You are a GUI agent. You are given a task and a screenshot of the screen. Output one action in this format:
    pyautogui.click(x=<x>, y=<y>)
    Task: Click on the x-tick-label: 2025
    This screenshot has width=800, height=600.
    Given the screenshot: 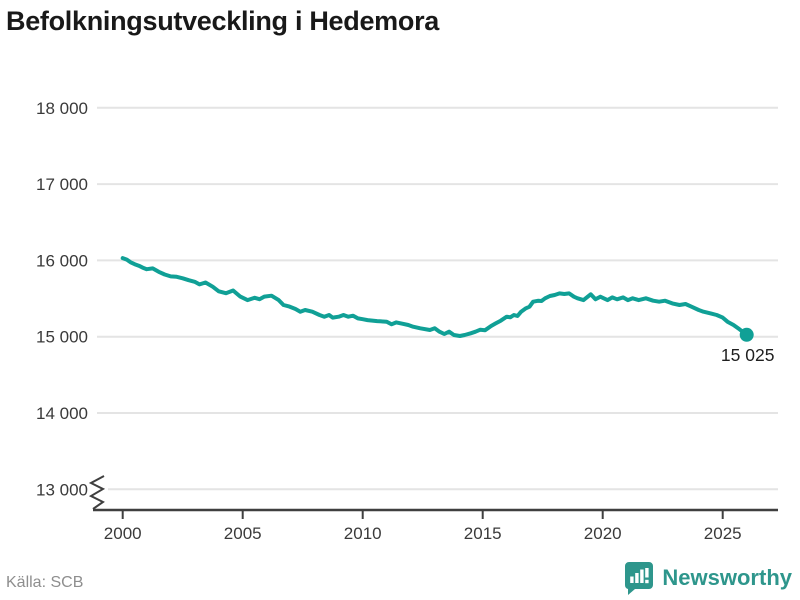 What is the action you would take?
    pyautogui.click(x=723, y=533)
    